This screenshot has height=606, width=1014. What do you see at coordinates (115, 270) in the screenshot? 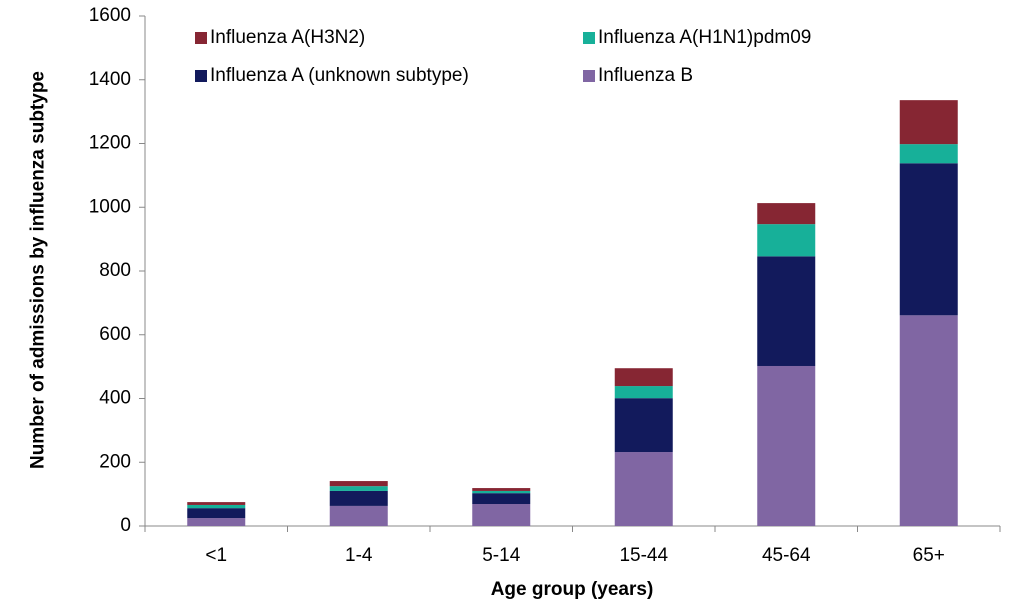
I see `y-tick-label: 800` at bounding box center [115, 270].